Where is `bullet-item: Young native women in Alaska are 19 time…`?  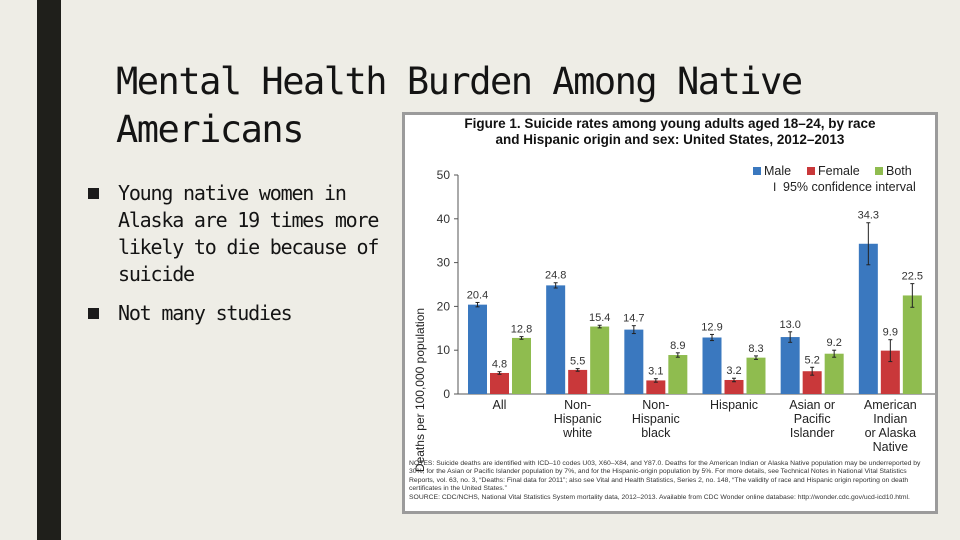
bullet-item: Young native women in Alaska are 19 time… is located at coordinates (236, 234).